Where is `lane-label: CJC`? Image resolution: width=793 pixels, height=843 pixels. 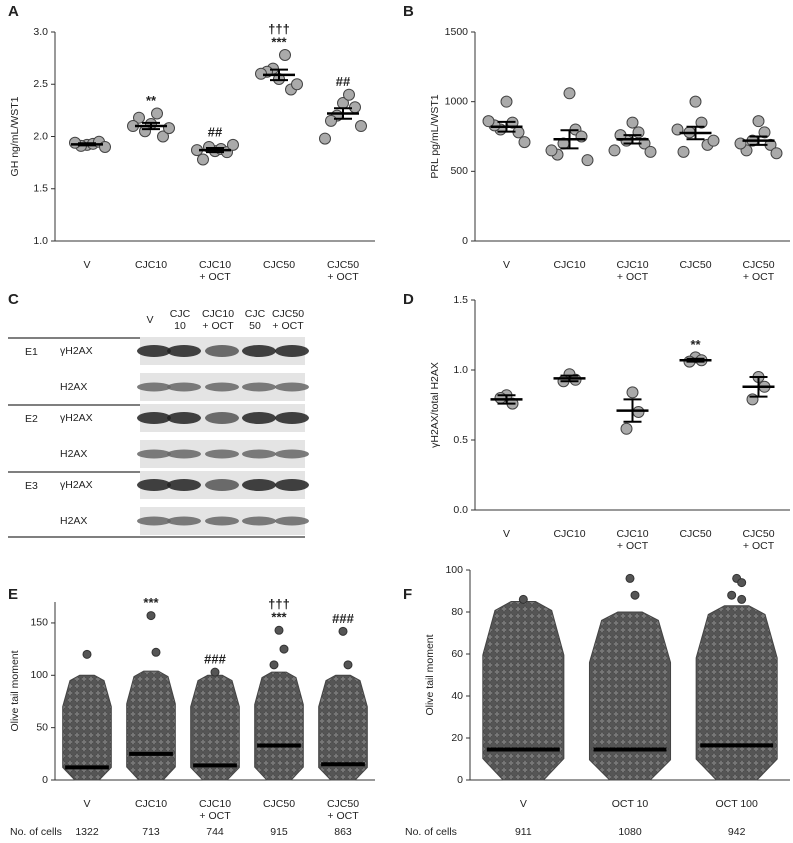 lane-label: CJC is located at coordinates (255, 314).